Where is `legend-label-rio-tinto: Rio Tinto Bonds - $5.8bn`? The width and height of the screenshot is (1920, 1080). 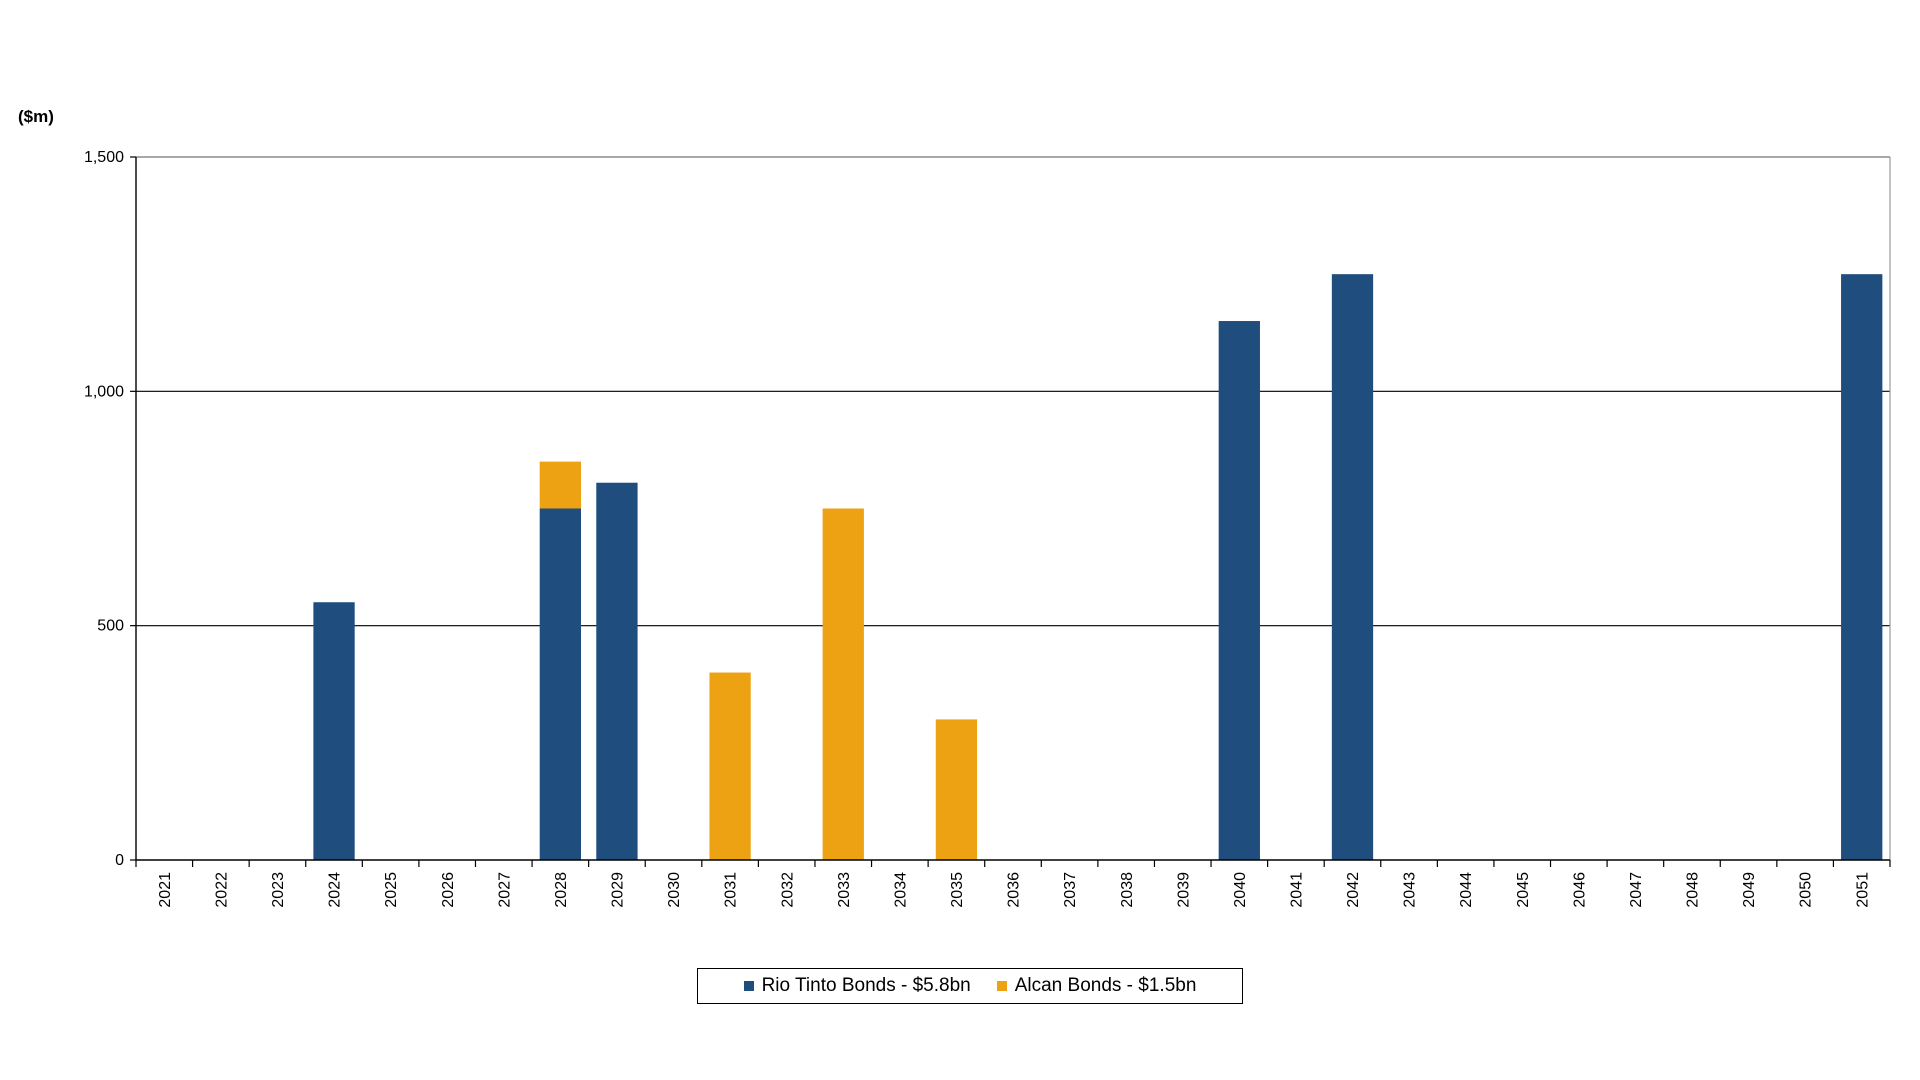
legend-label-rio-tinto: Rio Tinto Bonds - $5.8bn is located at coordinates (866, 985).